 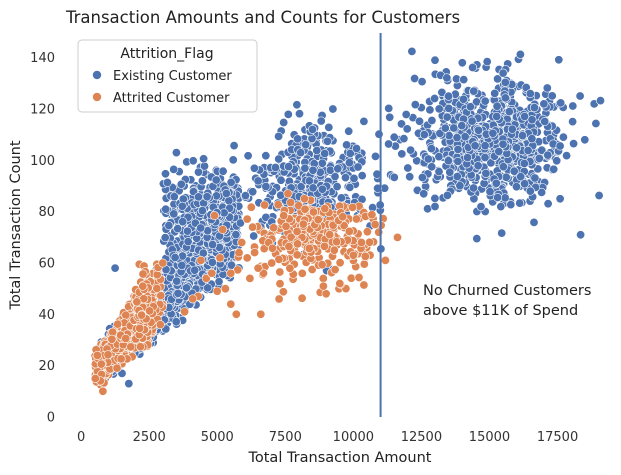 I want to click on annotation-line-2: above $11K of Spend, so click(x=500, y=311).